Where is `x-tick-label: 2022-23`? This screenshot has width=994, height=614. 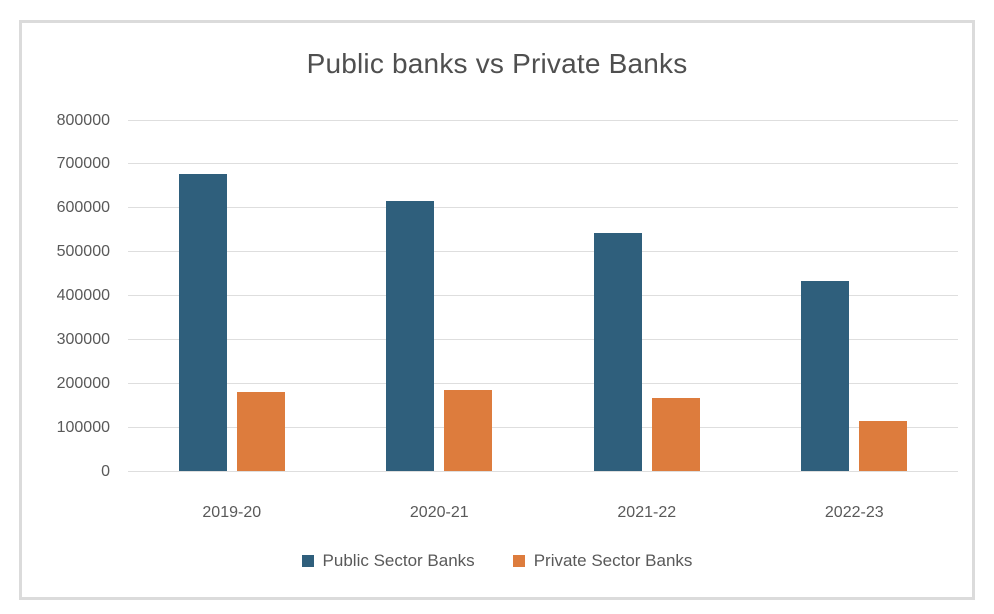
x-tick-label: 2022-23 is located at coordinates (854, 512).